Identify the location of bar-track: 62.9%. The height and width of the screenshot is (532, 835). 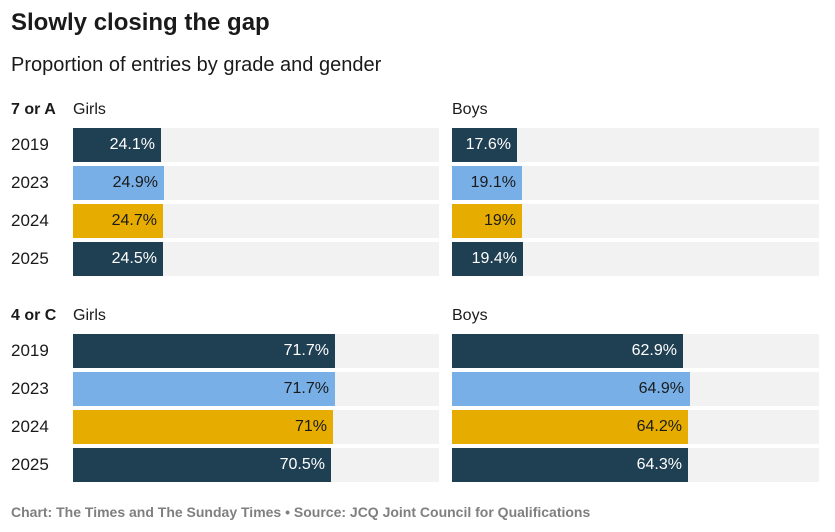
(635, 351).